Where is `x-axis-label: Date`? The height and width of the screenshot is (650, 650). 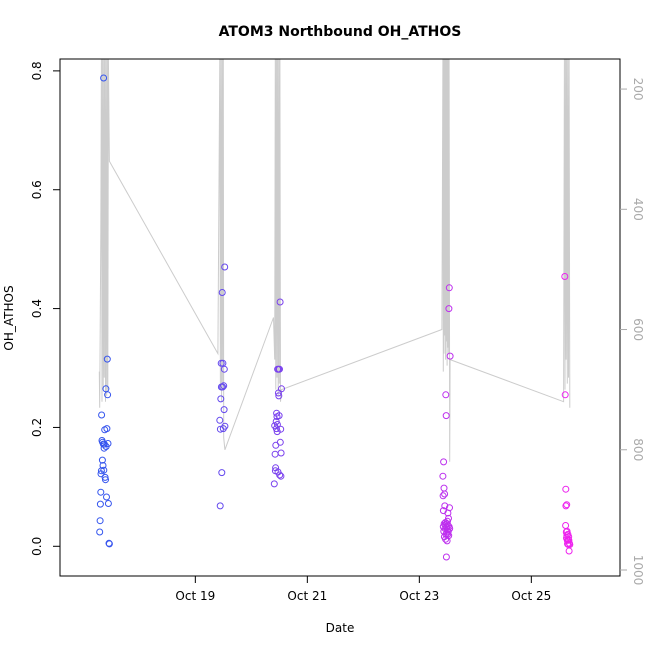
x-axis-label: Date is located at coordinates (340, 628).